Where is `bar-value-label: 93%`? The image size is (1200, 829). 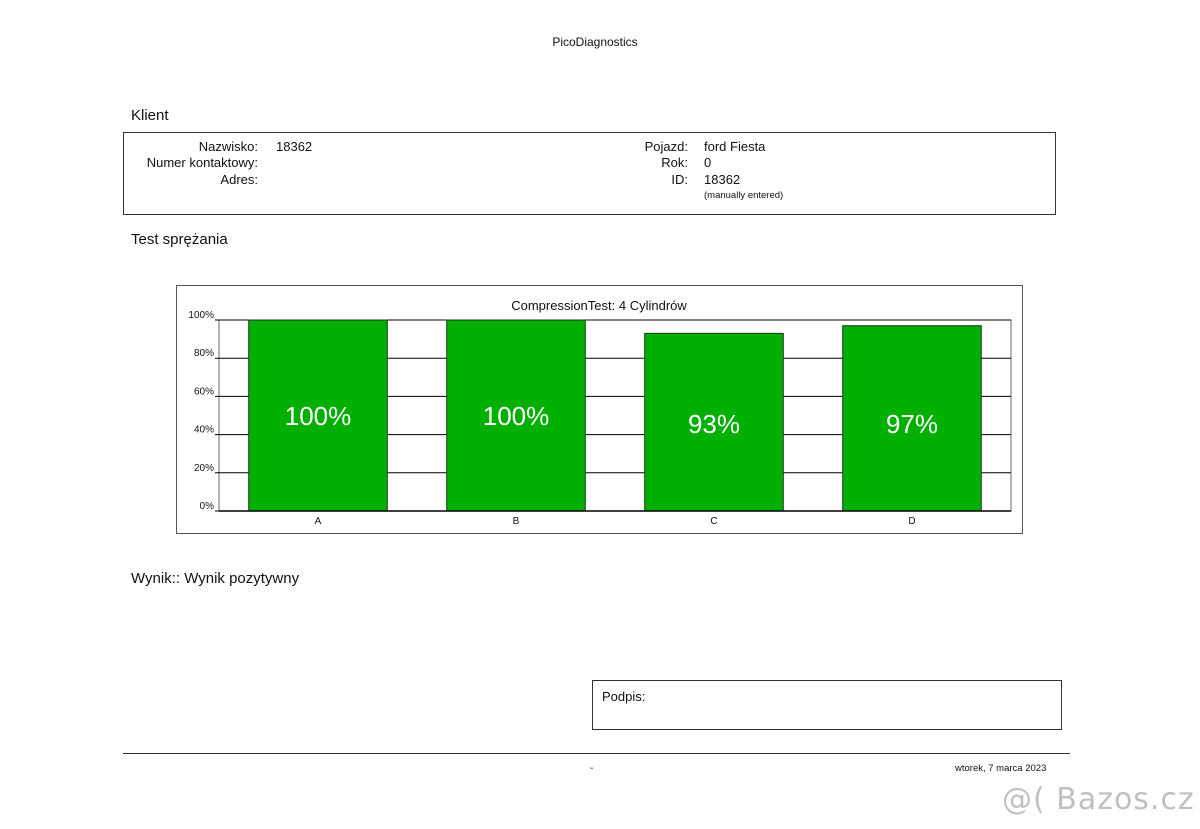
bar-value-label: 93% is located at coordinates (714, 424).